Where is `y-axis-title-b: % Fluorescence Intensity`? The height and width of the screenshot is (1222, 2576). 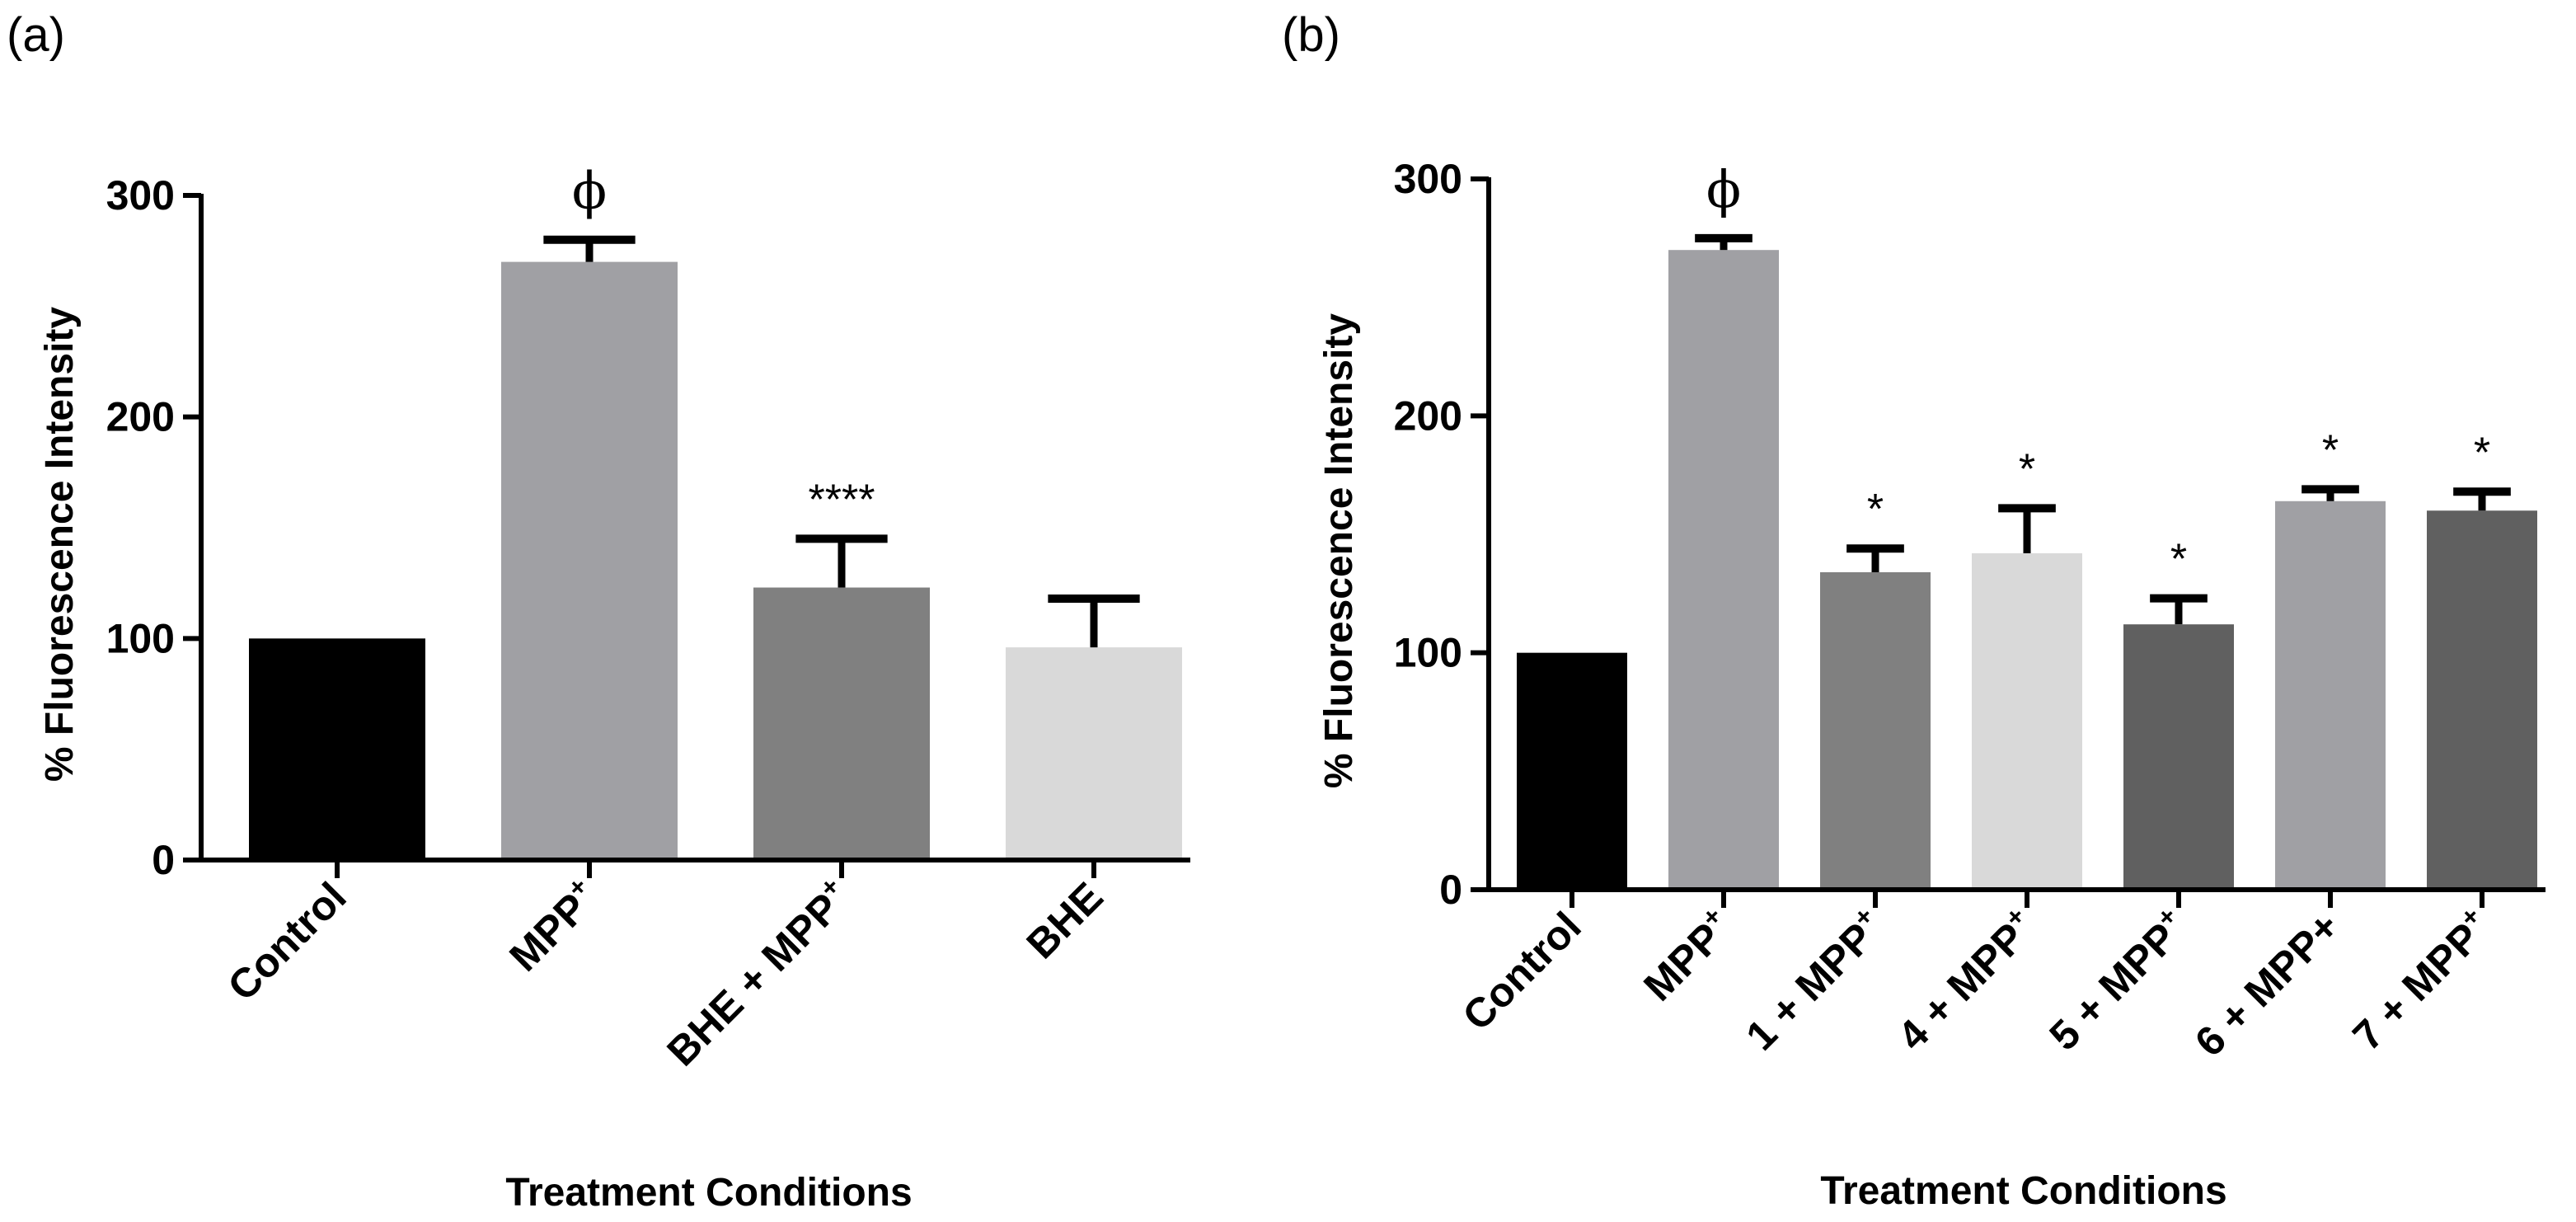
y-axis-title-b: % Fluorescence Intensity is located at coordinates (1339, 550).